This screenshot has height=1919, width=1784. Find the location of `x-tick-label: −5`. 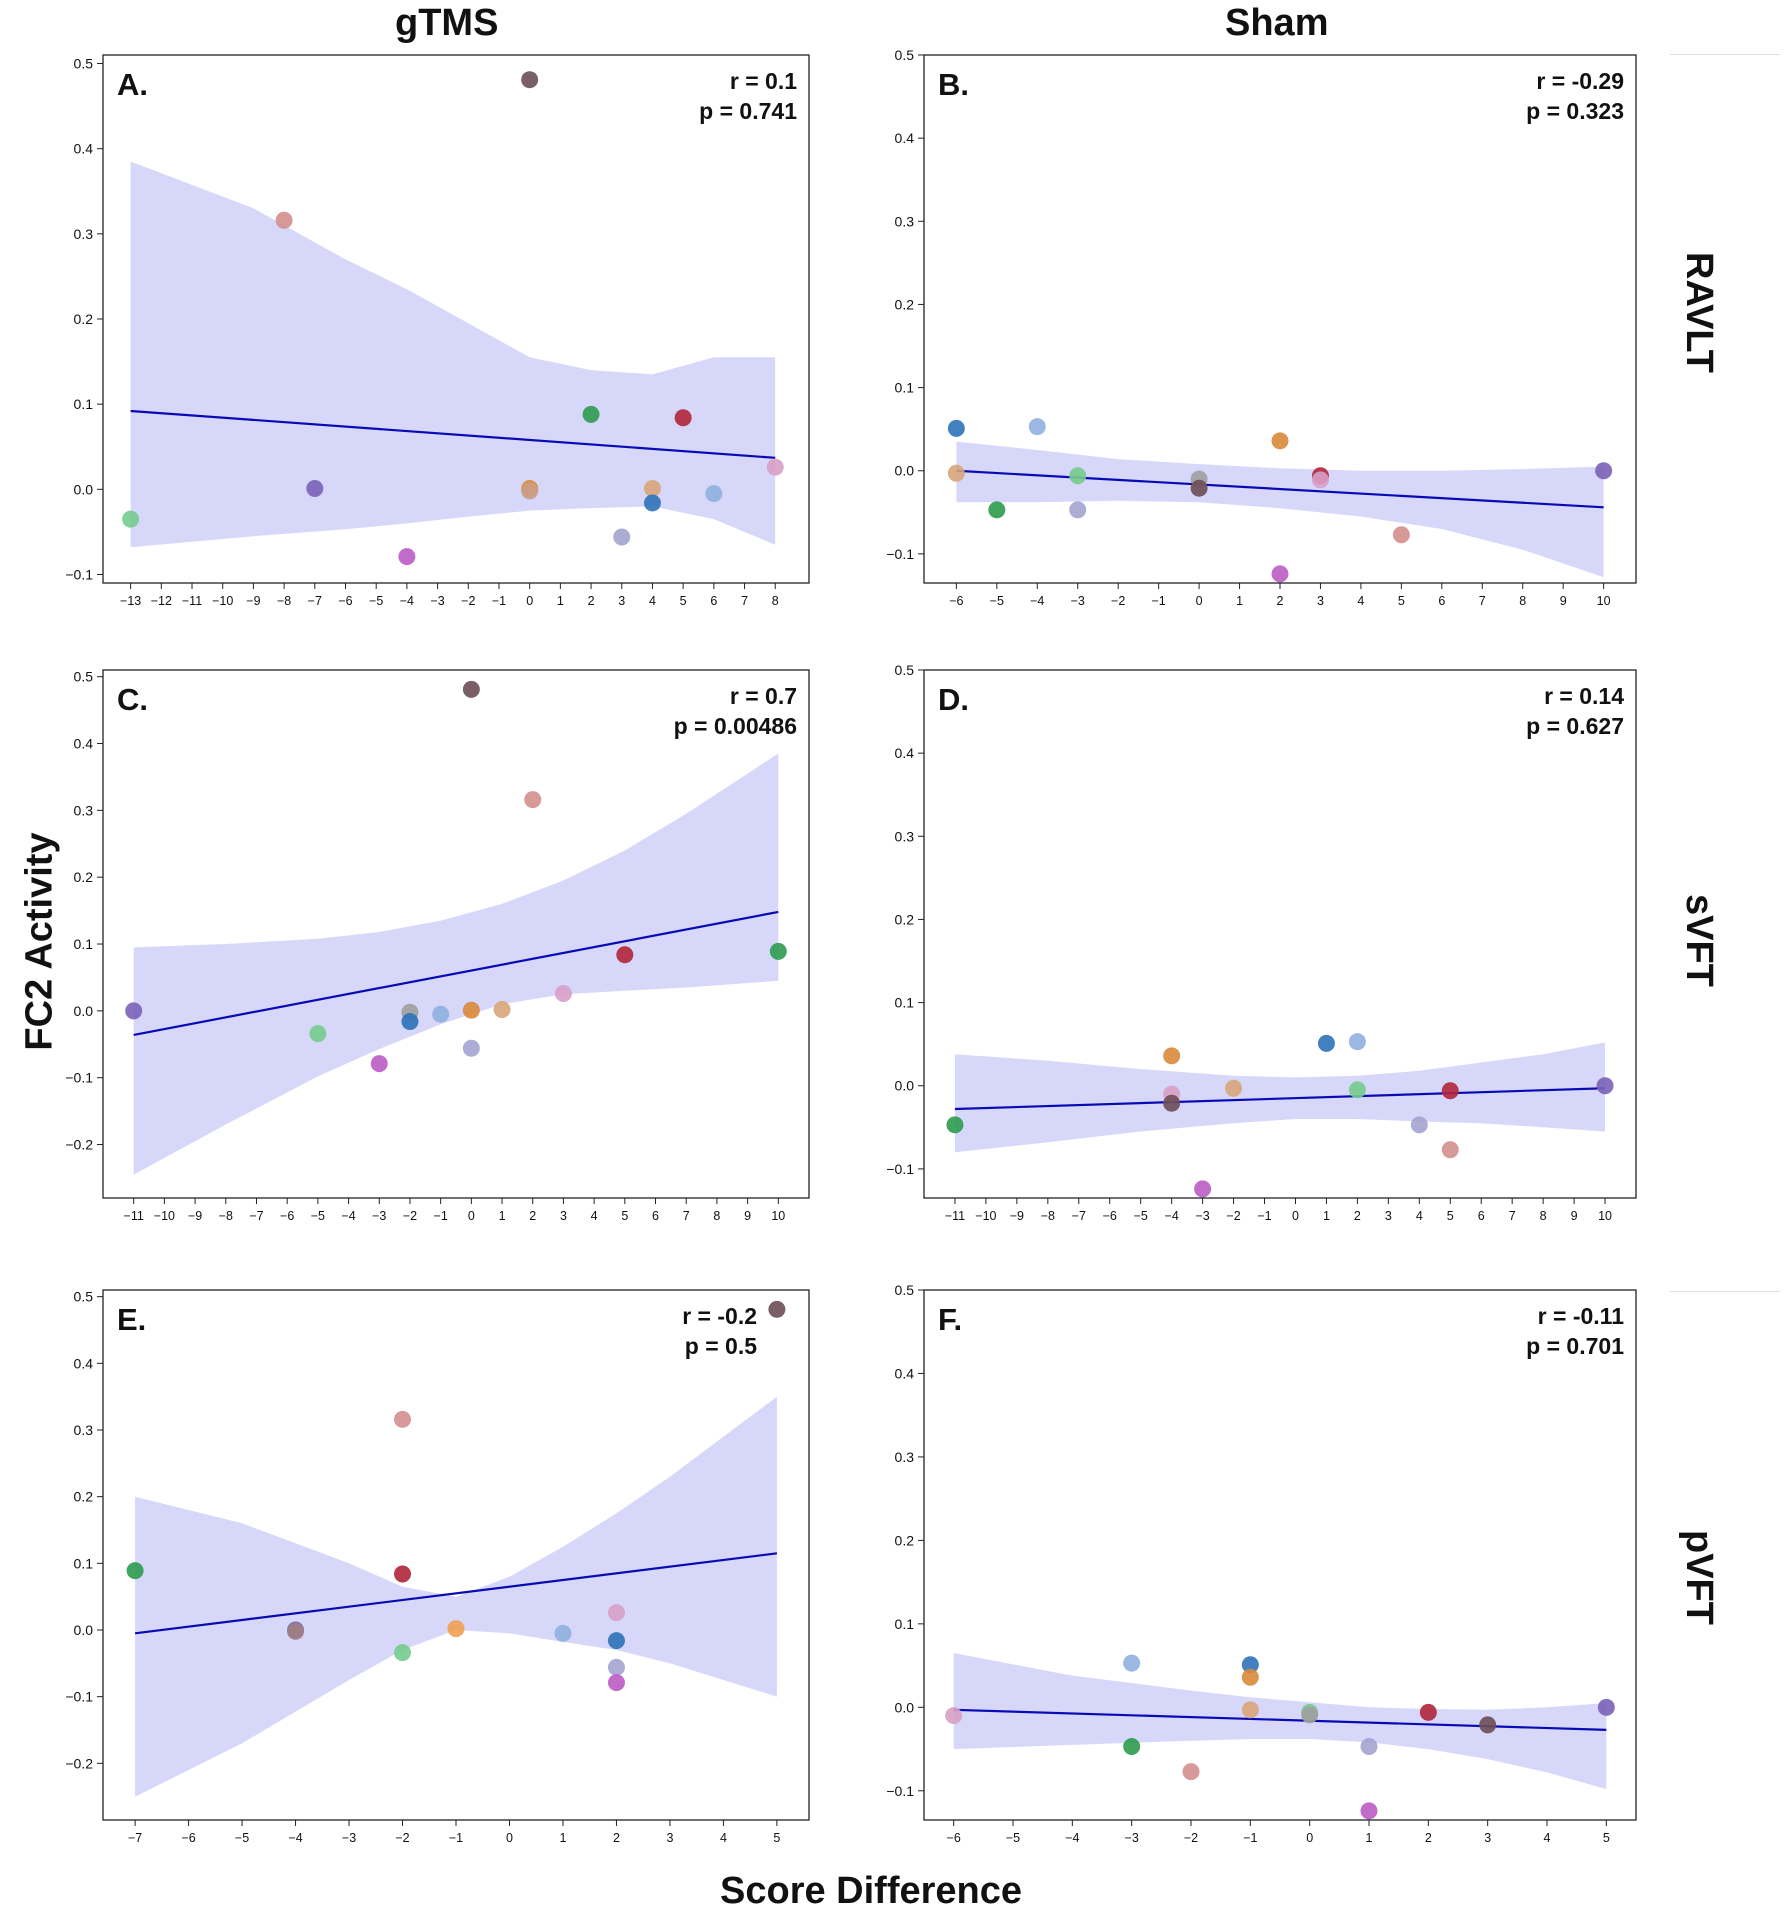

x-tick-label: −5 is located at coordinates (1013, 1838).